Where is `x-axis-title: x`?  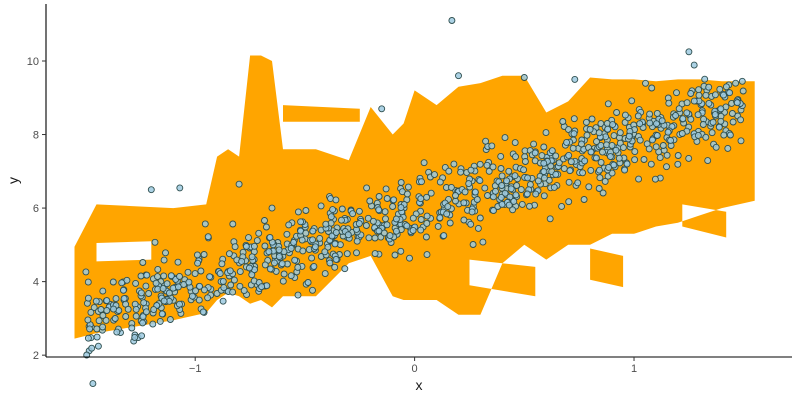
x-axis-title: x is located at coordinates (419, 385).